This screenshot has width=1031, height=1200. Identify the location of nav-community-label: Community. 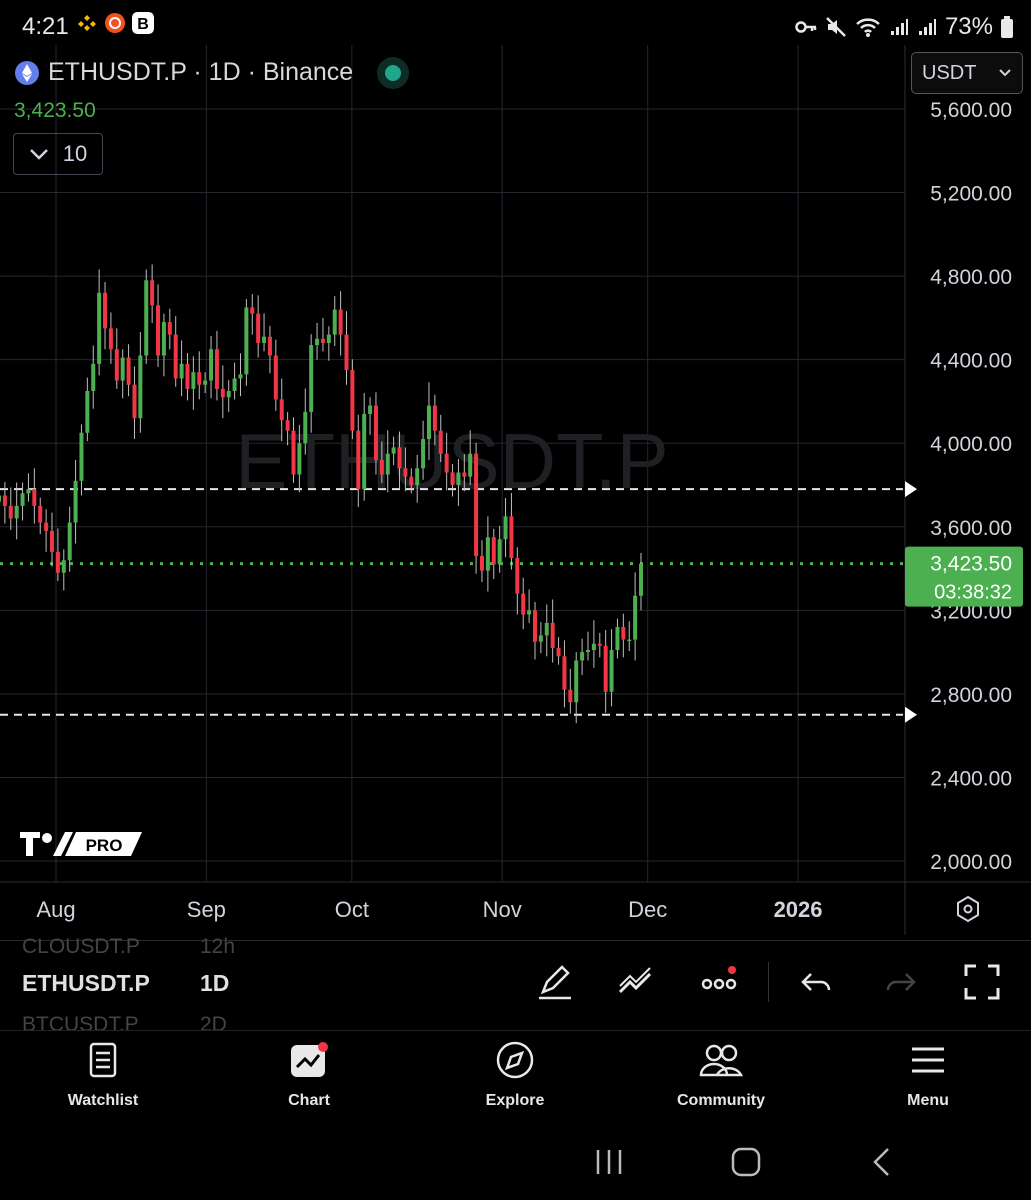
(721, 1100).